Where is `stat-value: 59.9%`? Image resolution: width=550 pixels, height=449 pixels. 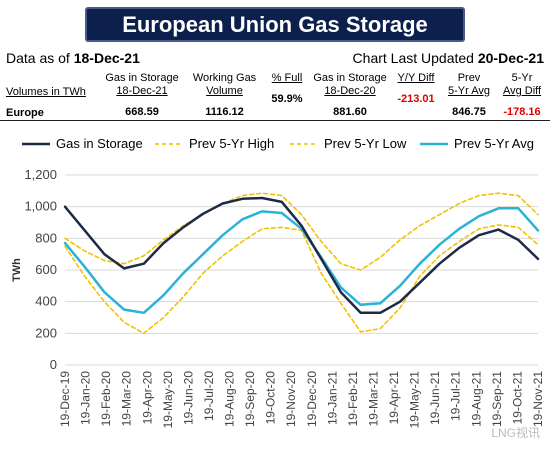
stat-value: 59.9% is located at coordinates (287, 99).